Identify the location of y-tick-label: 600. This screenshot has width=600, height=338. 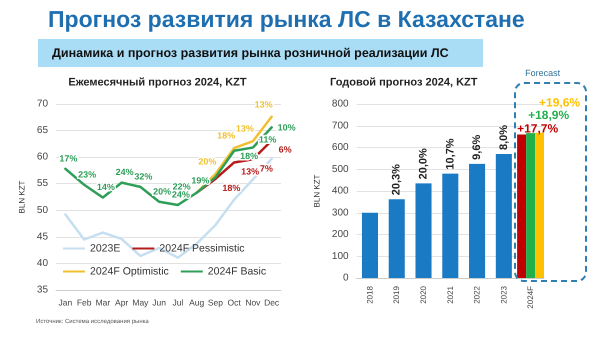
(341, 147).